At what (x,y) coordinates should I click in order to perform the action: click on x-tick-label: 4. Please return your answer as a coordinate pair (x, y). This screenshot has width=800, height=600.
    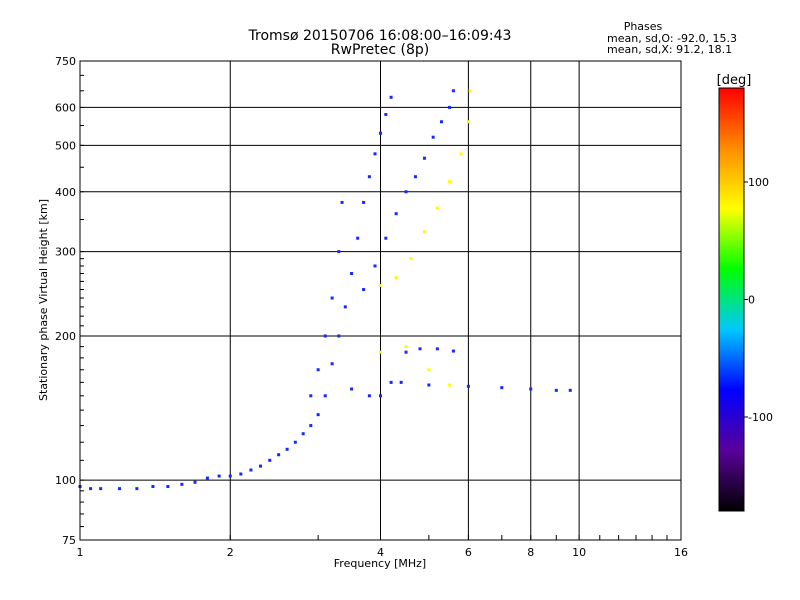
    Looking at the image, I should click on (380, 552).